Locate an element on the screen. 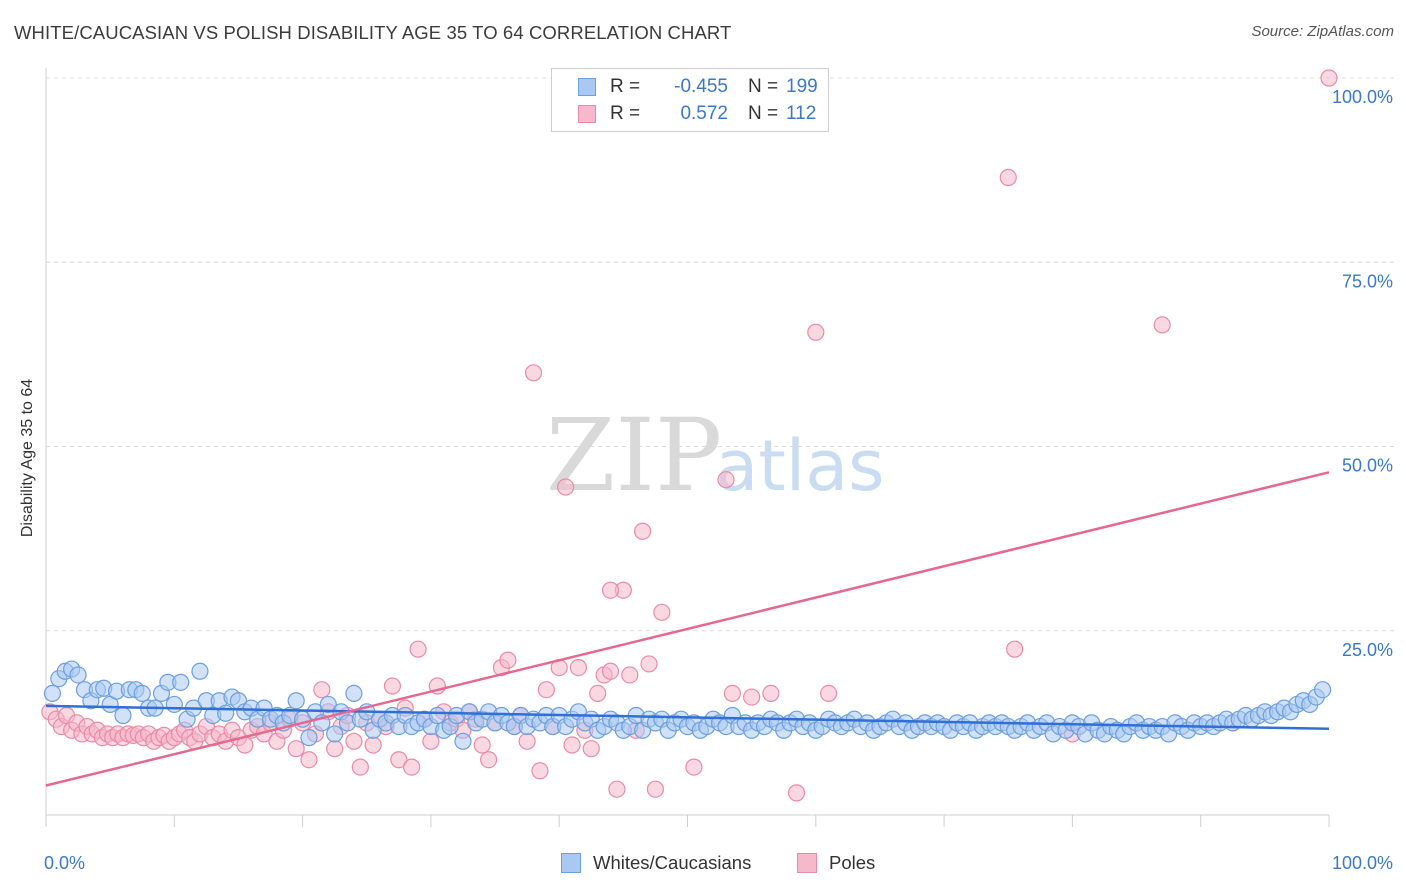 Image resolution: width=1406 pixels, height=892 pixels. bottom-legend-label-poles: Poles is located at coordinates (852, 862).